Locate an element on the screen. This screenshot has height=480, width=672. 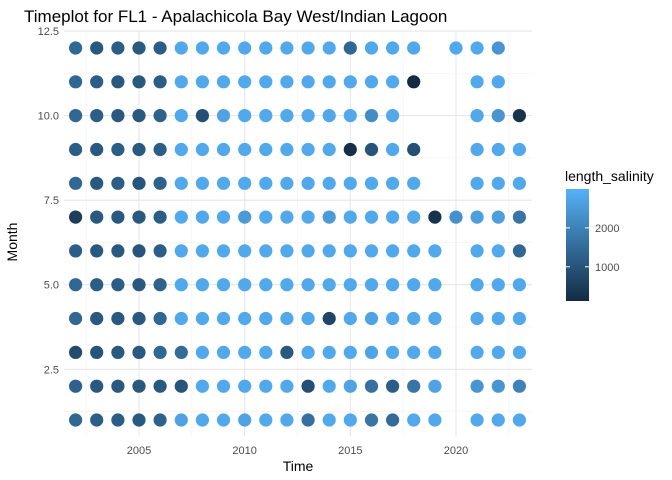
legend-title: length_salinity is located at coordinates (609, 176).